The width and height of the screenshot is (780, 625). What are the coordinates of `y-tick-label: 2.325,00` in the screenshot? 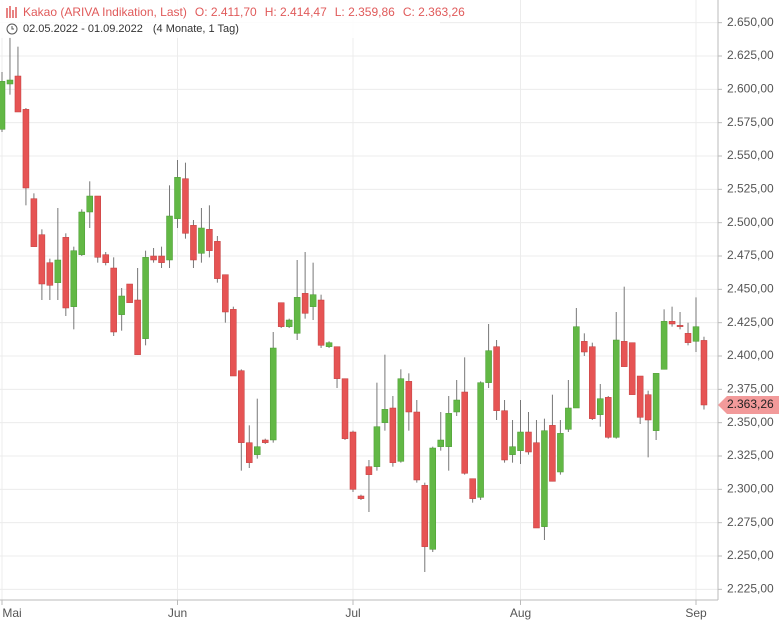 It's located at (750, 455).